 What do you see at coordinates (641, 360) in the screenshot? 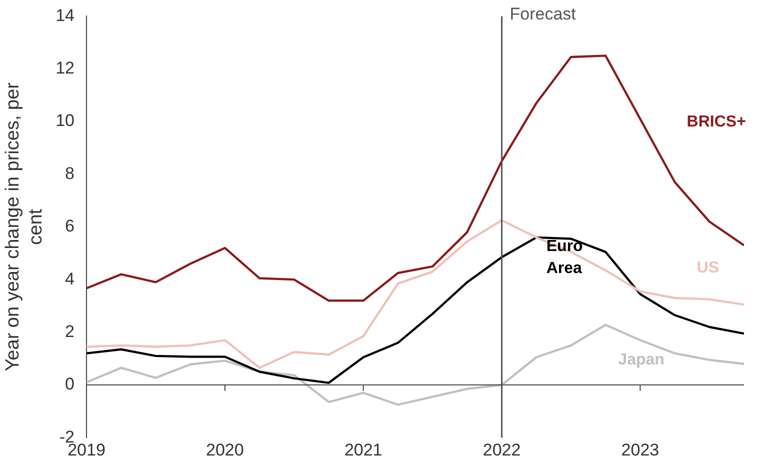
I see `series-label: Japan` at bounding box center [641, 360].